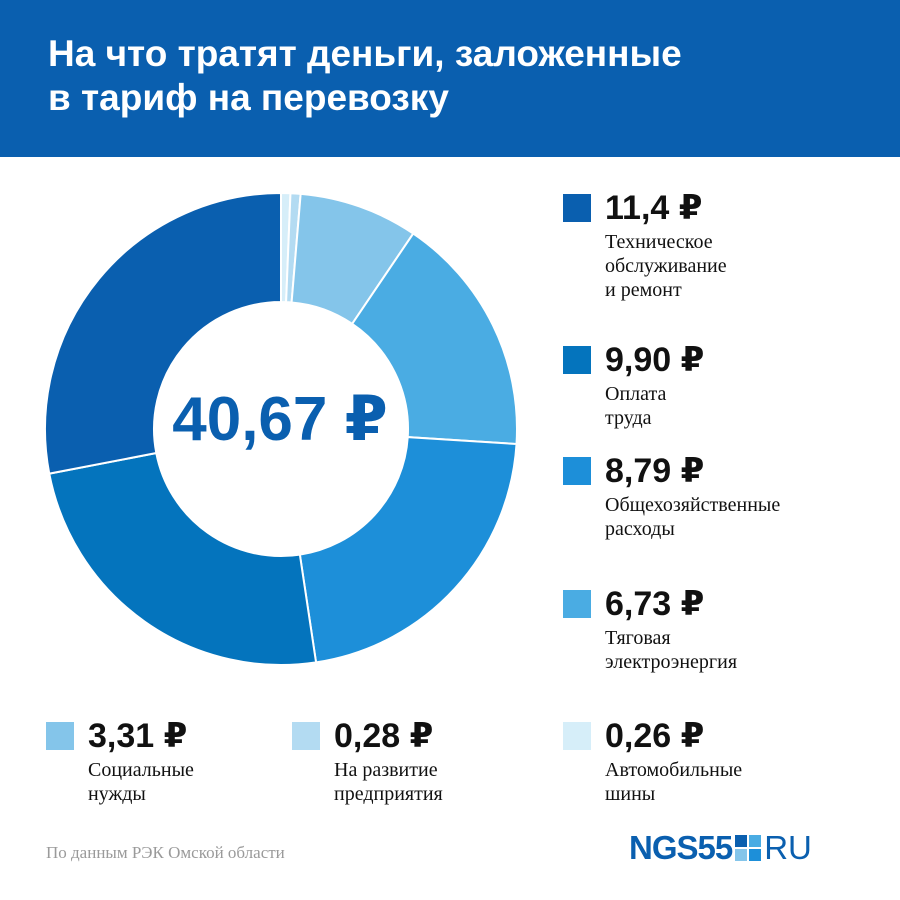  Describe the element at coordinates (666, 266) in the screenshot. I see `legend-label: Техническое обслуживание и ремонт` at that location.